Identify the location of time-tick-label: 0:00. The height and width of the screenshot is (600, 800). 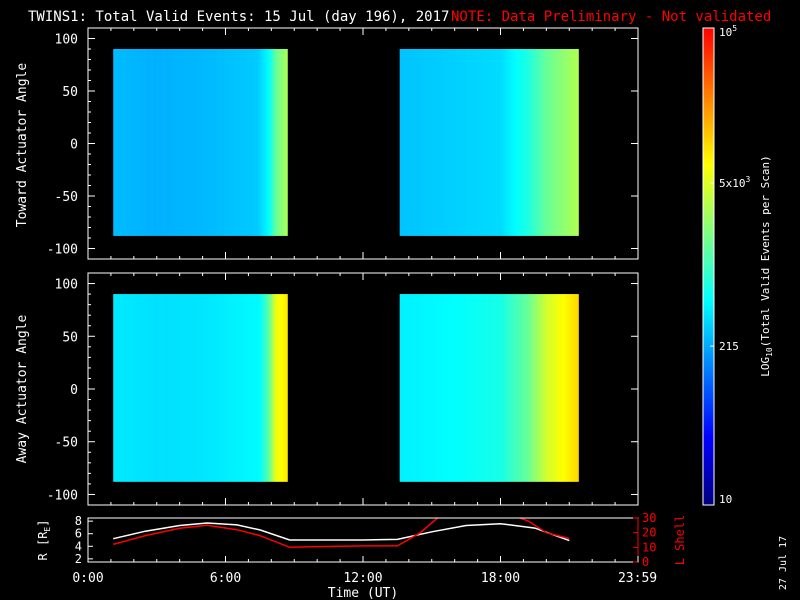
(87, 578).